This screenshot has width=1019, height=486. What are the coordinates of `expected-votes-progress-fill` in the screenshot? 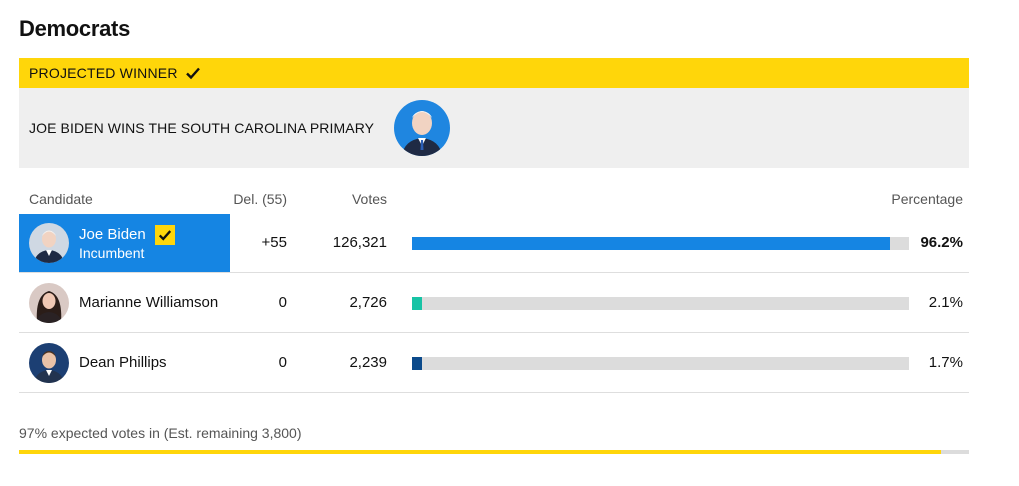 It's located at (480, 452).